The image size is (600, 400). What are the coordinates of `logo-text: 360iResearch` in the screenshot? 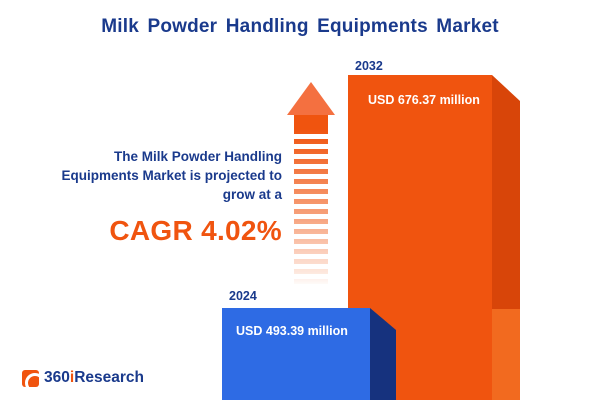 It's located at (94, 378).